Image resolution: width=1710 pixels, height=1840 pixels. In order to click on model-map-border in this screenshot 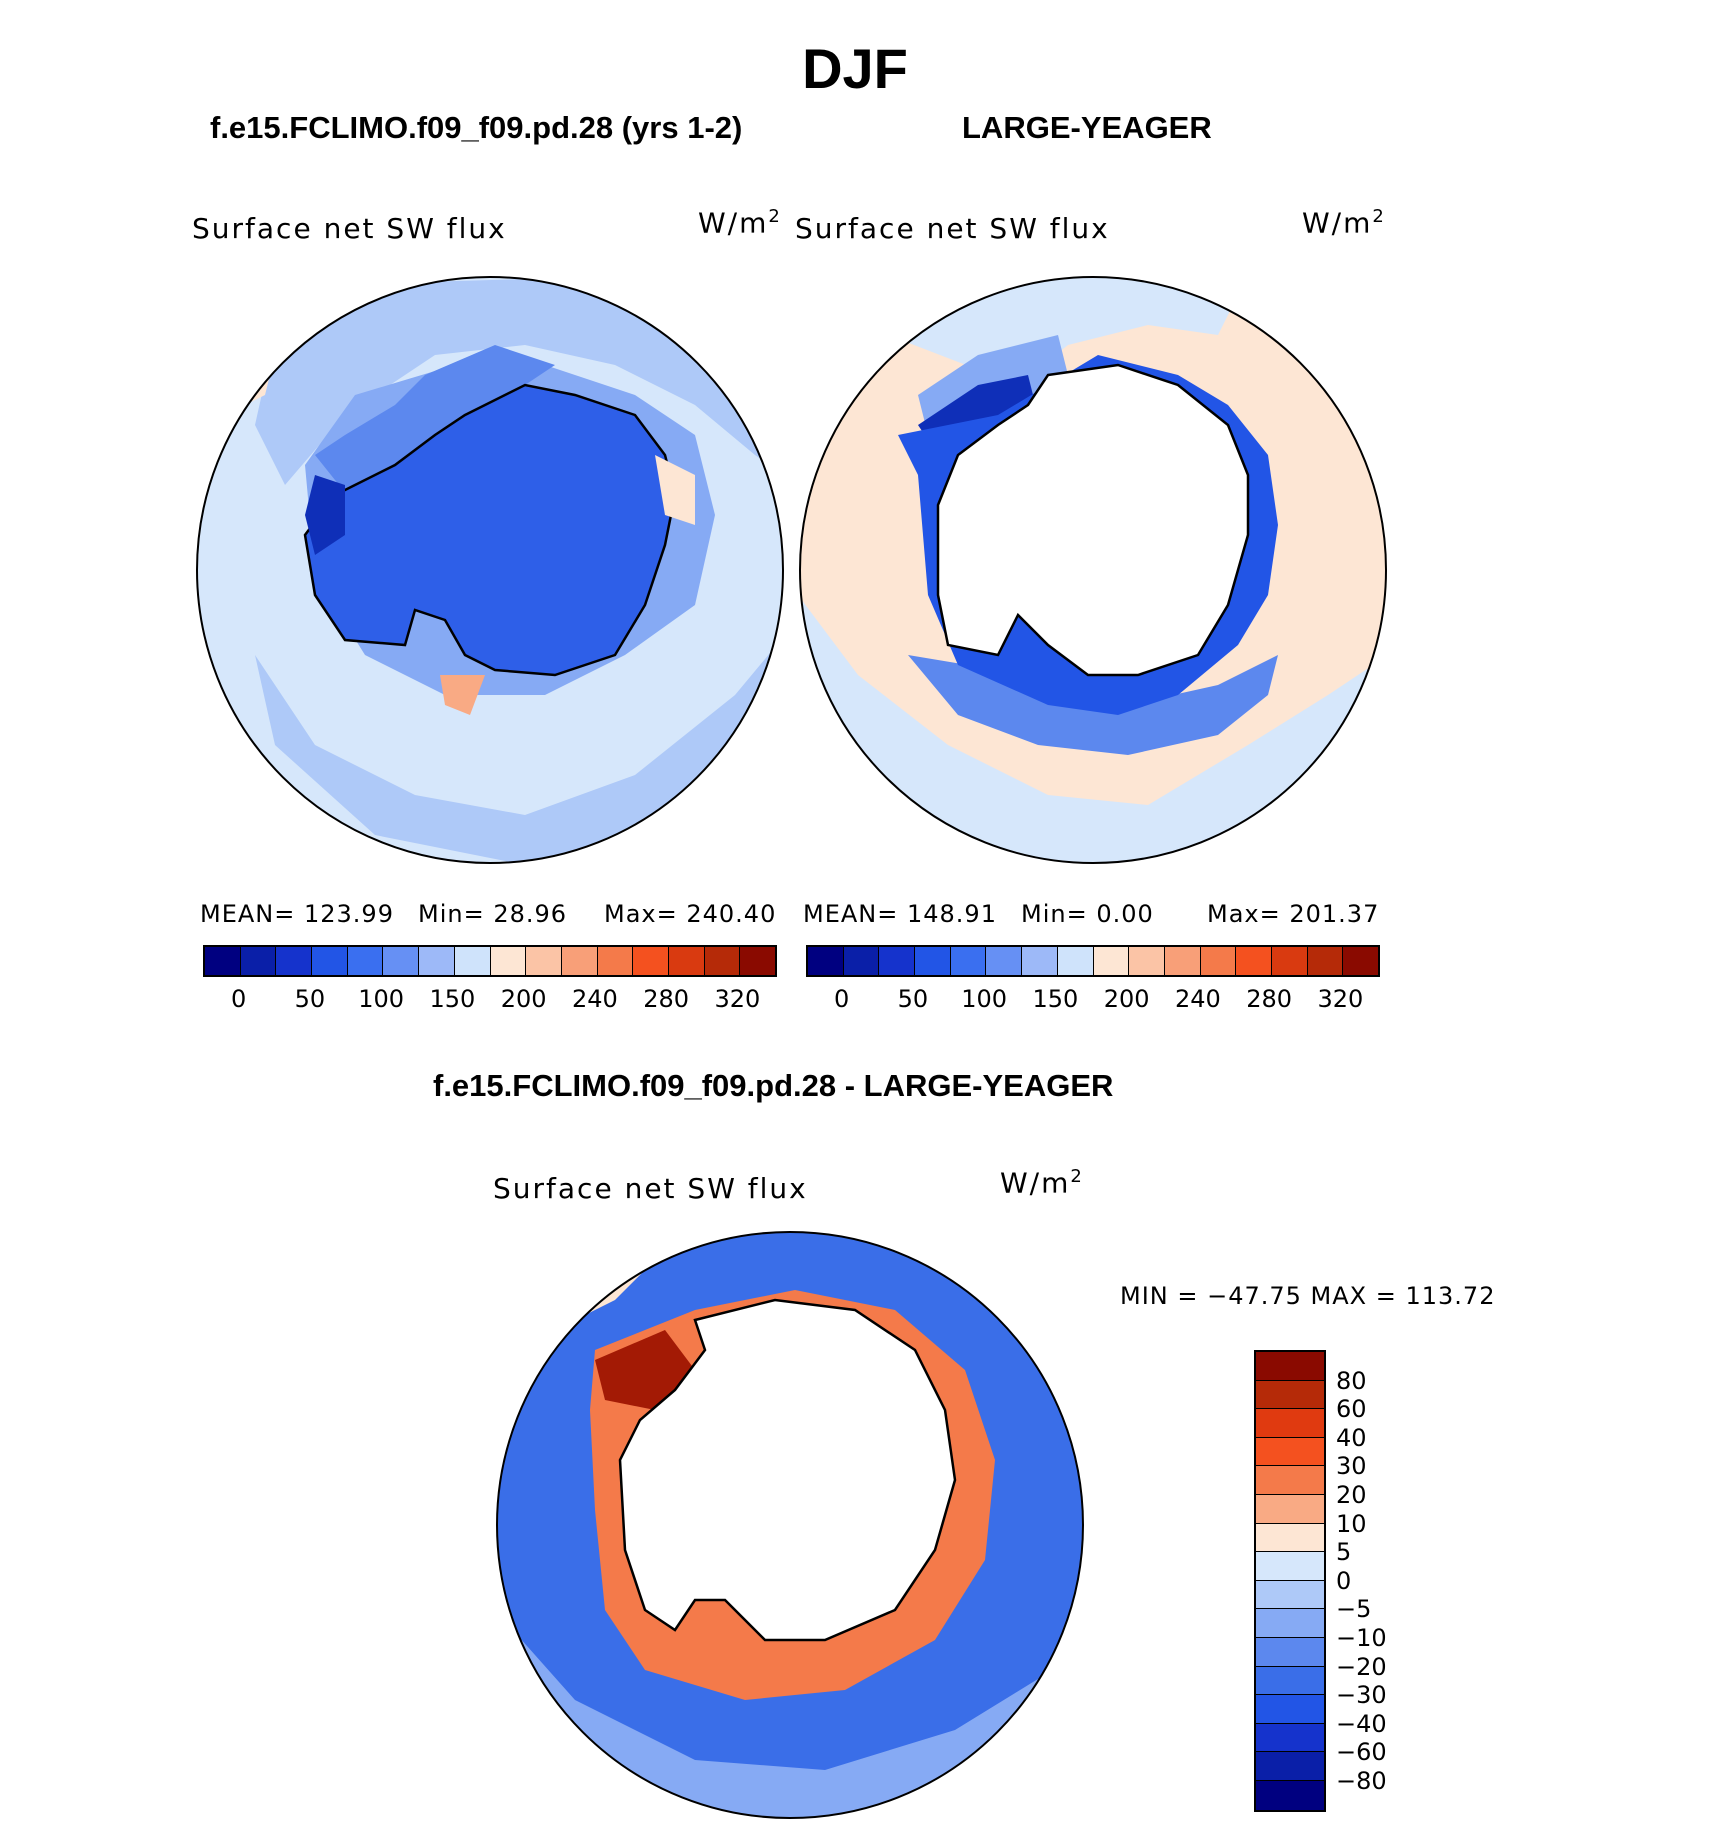, I will do `click(490, 570)`.